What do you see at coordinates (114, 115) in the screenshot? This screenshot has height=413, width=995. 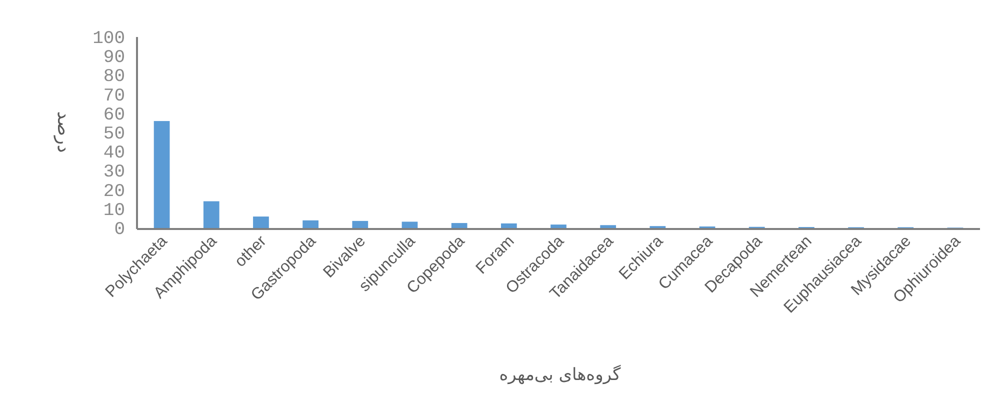 I see `y-tick-label: 60` at bounding box center [114, 115].